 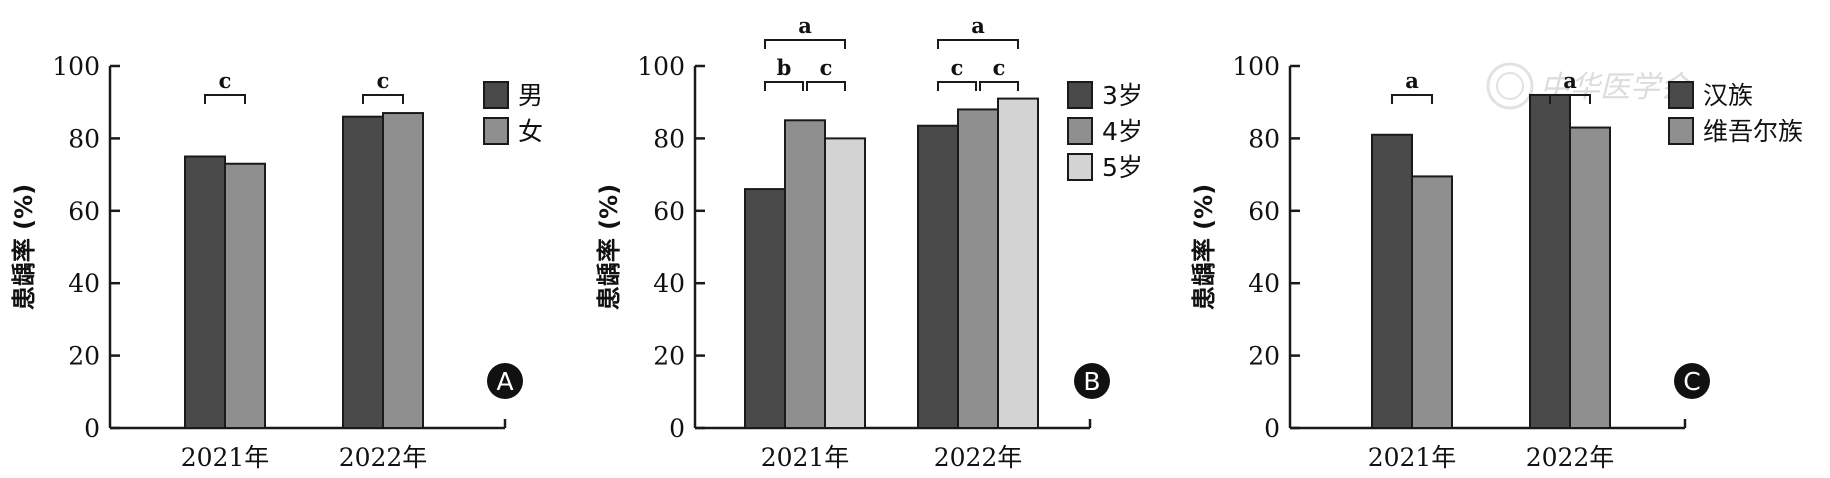 I want to click on legend-label: 3岁, so click(x=1122, y=95).